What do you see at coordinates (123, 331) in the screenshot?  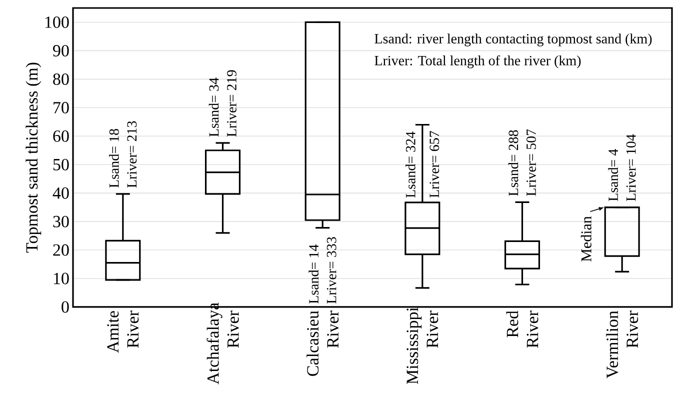 I see `x-tick-label: Amite River` at bounding box center [123, 331].